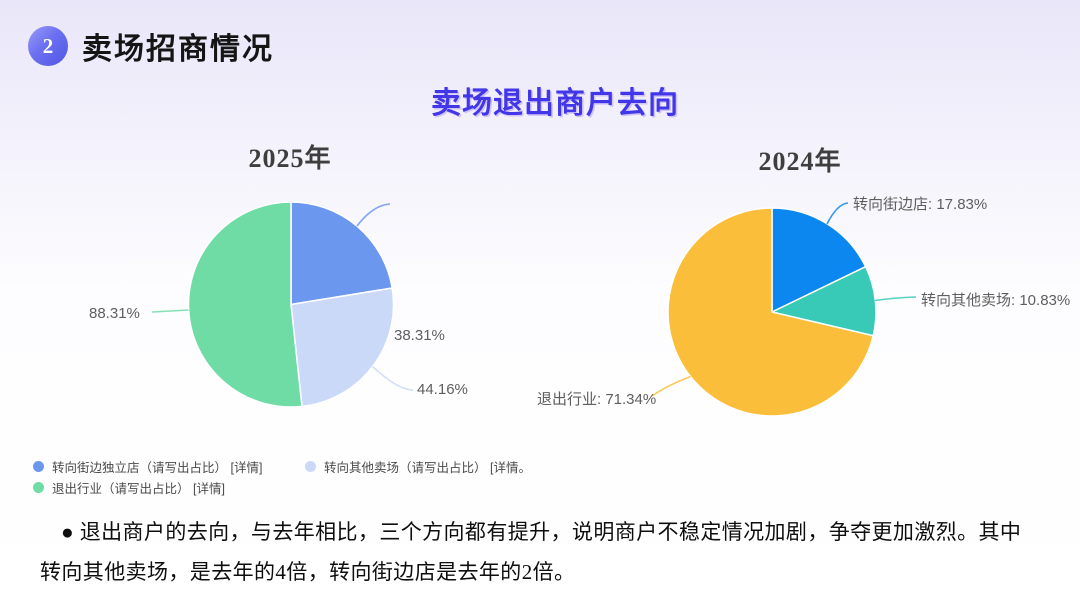 The image size is (1080, 608). I want to click on legend-item-street-shop: 转向街边独立店（请写出占比） [详情], so click(147, 466).